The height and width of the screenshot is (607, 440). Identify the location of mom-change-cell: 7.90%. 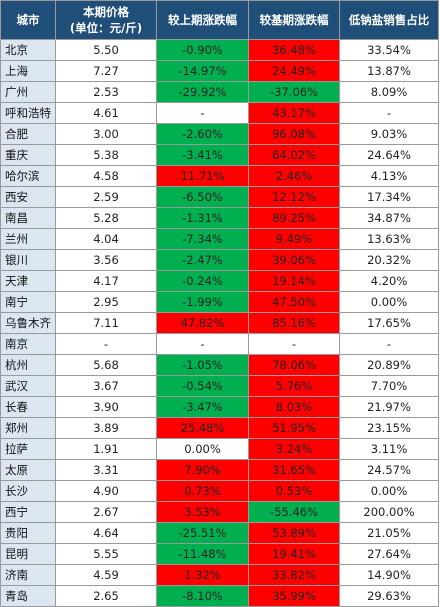
(202, 470).